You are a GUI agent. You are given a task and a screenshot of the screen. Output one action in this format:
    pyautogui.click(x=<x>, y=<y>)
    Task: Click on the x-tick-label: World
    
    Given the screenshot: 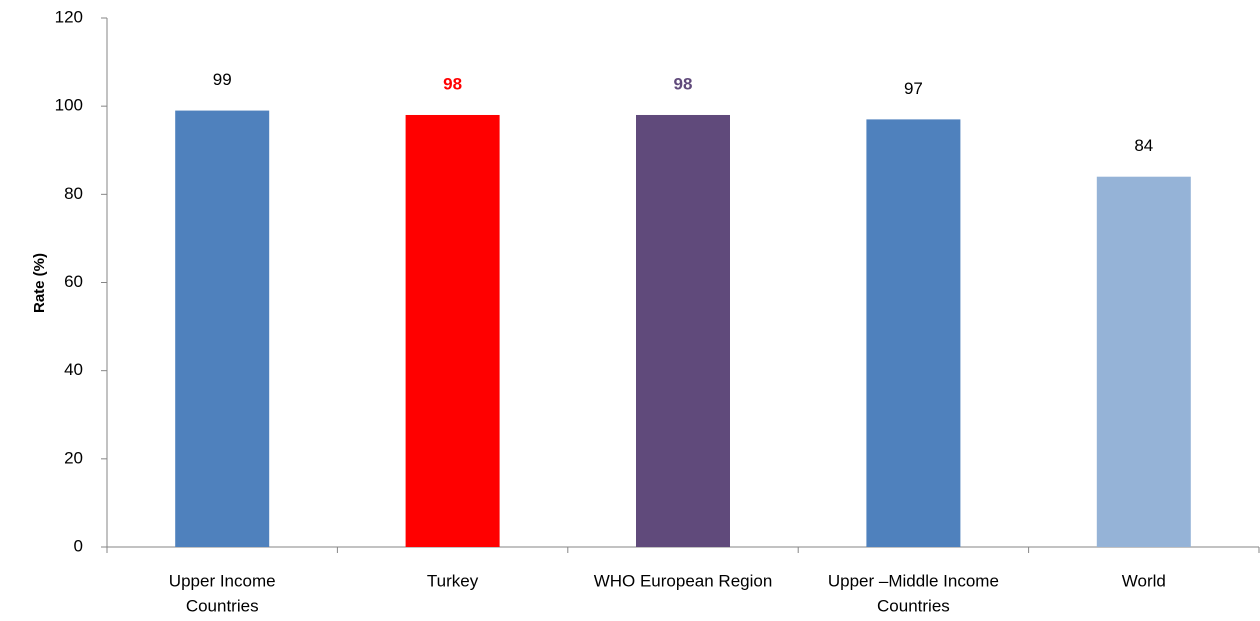 What is the action you would take?
    pyautogui.click(x=1144, y=580)
    